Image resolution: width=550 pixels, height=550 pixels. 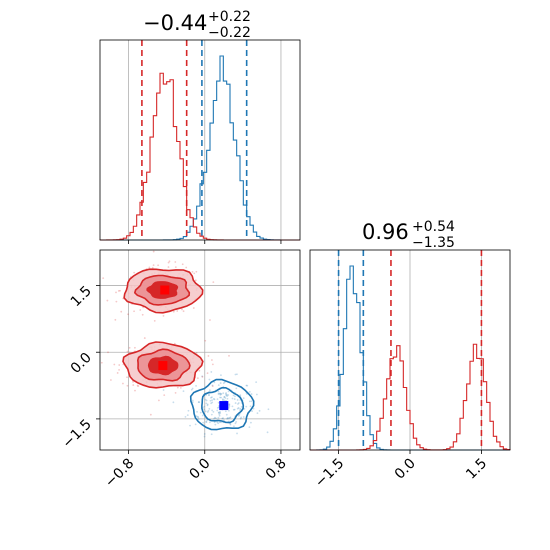 I want to click on y-marginal-title: 0.96 +0.54 −1.35, so click(x=408, y=235).